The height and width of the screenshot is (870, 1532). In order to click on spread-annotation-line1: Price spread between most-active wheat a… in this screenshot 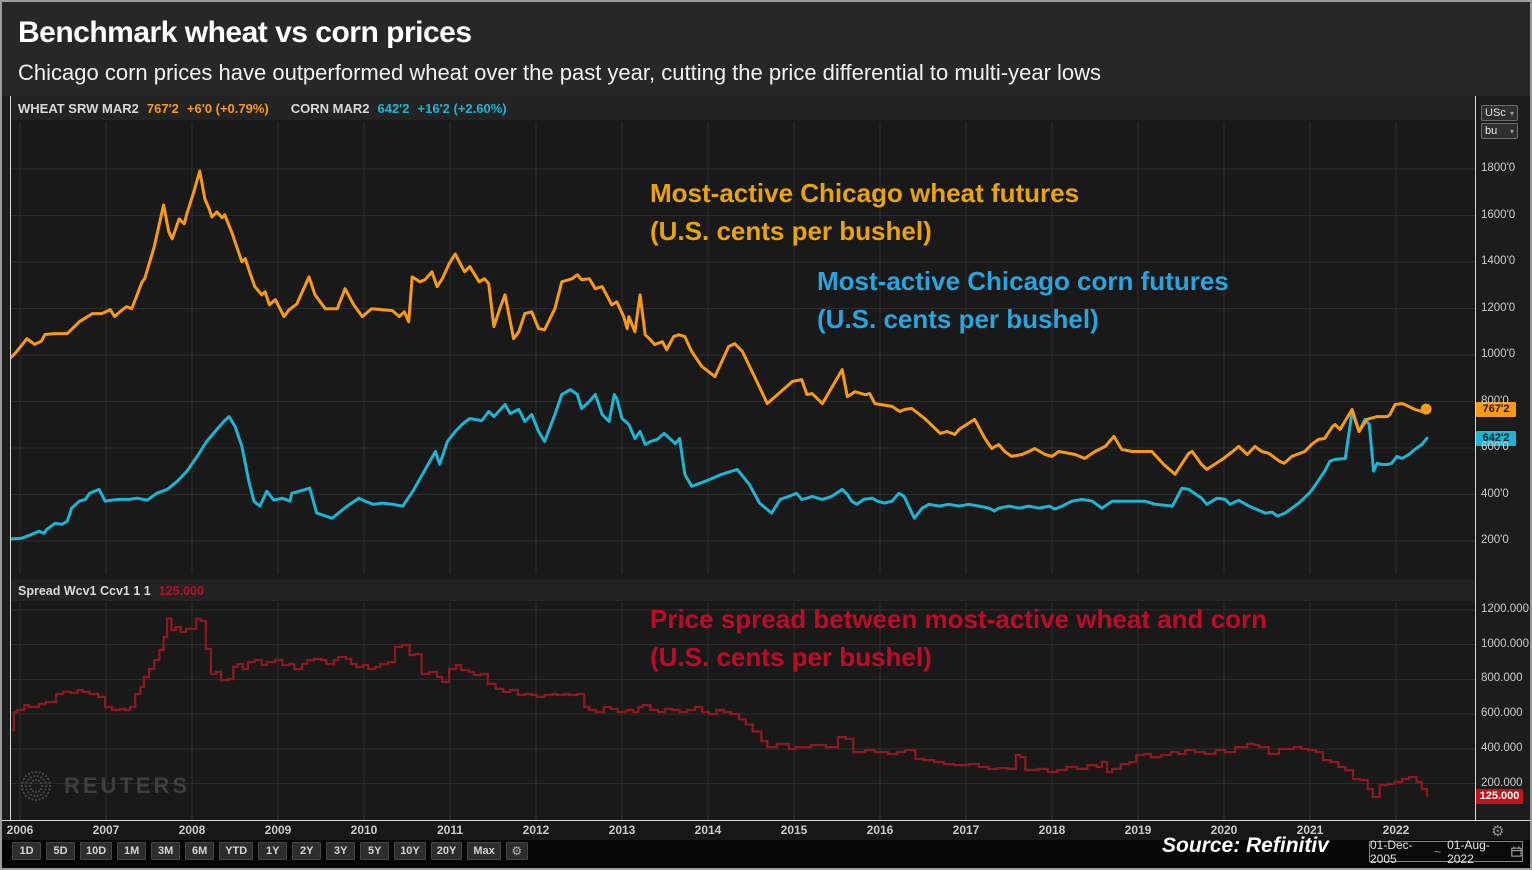, I will do `click(958, 619)`.